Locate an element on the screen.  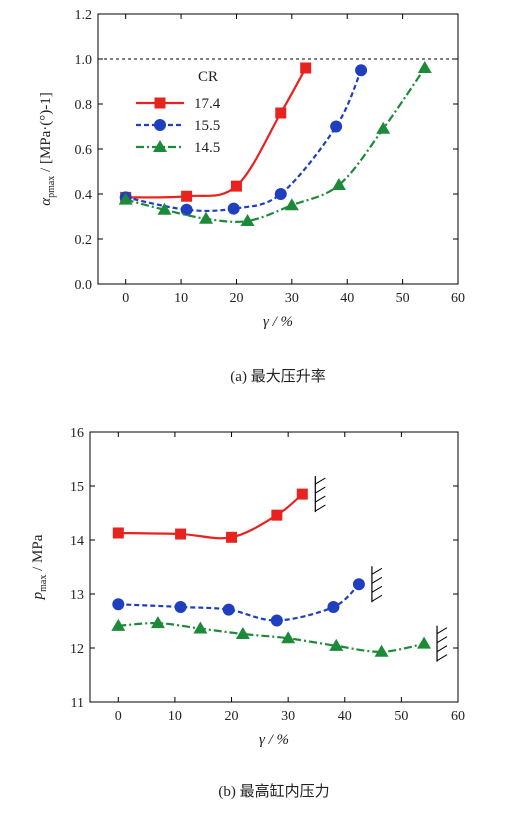
legend-label: 14.5 is located at coordinates (207, 148).